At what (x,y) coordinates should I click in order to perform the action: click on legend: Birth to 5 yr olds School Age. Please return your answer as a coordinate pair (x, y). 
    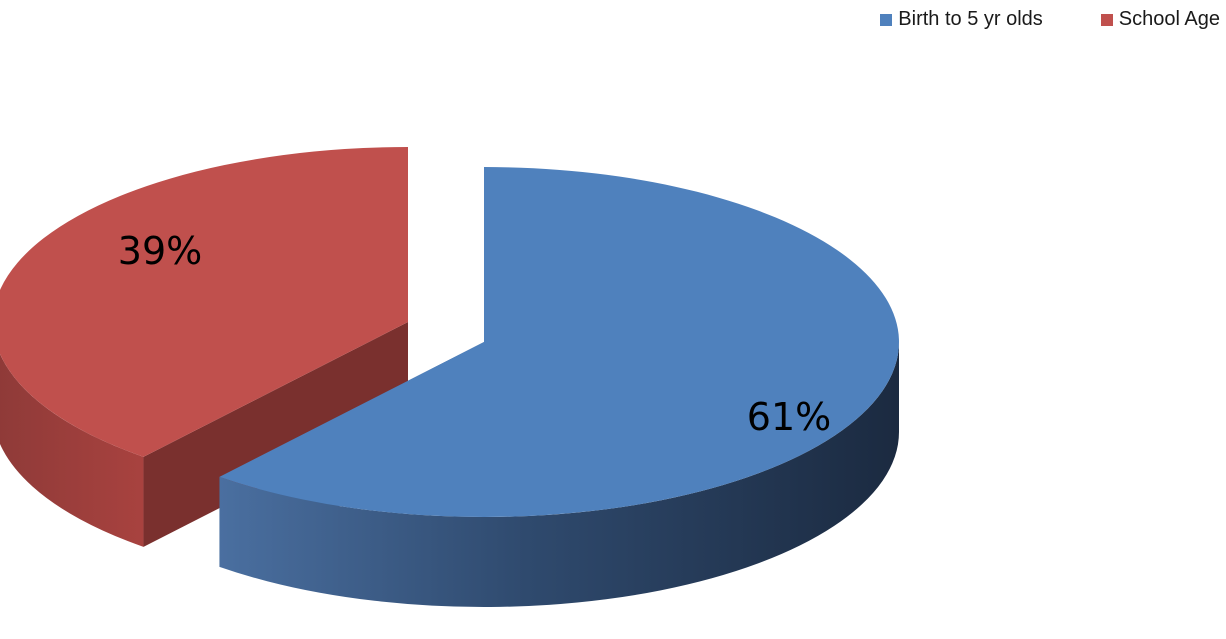
    Looking at the image, I should click on (1050, 19).